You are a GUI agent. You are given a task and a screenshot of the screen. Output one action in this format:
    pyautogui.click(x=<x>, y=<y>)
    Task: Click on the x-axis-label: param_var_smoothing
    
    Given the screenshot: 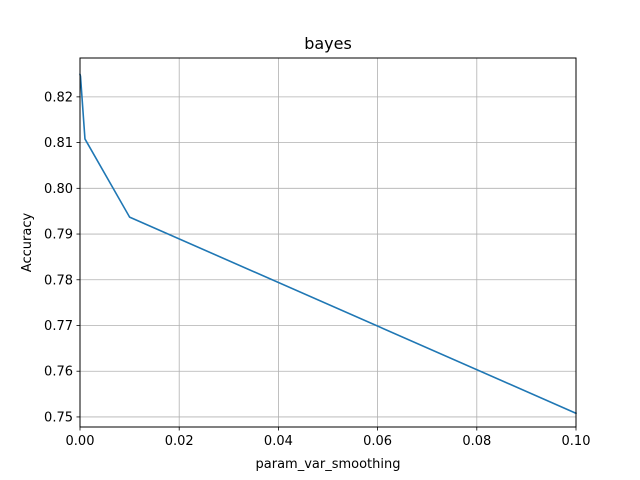 What is the action you would take?
    pyautogui.click(x=328, y=464)
    